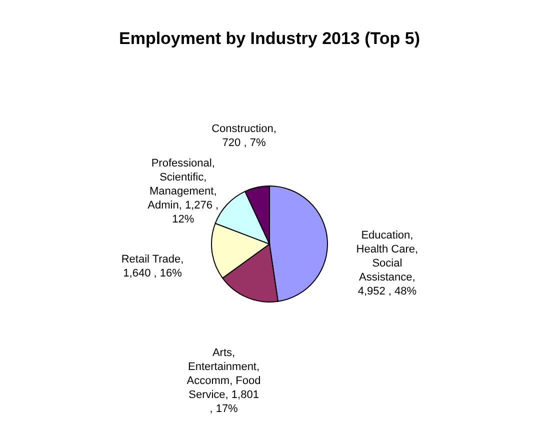 The image size is (539, 440). I want to click on slice-label: Arts, Entertainment, Accomm, Food Service, 1,801 , 17%, so click(223, 380).